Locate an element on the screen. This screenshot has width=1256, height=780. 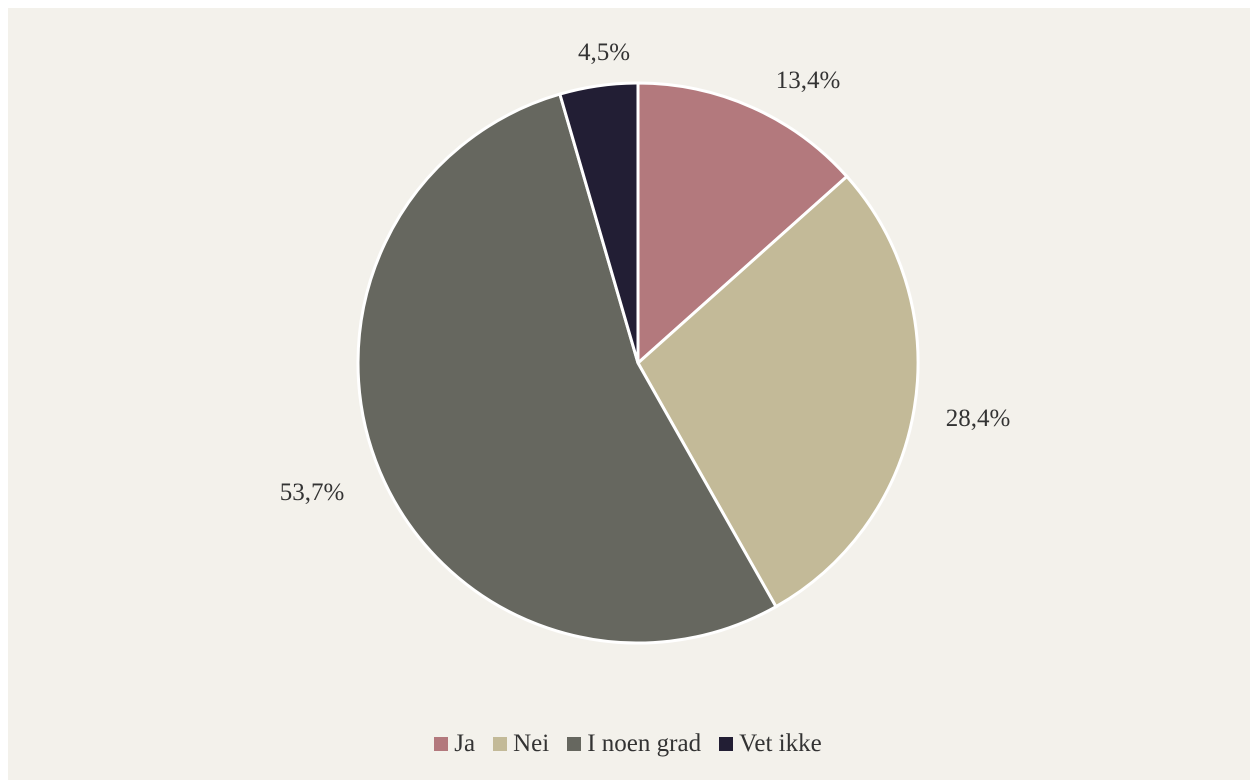
pie-slice-vet-ikke is located at coordinates (599, 222).